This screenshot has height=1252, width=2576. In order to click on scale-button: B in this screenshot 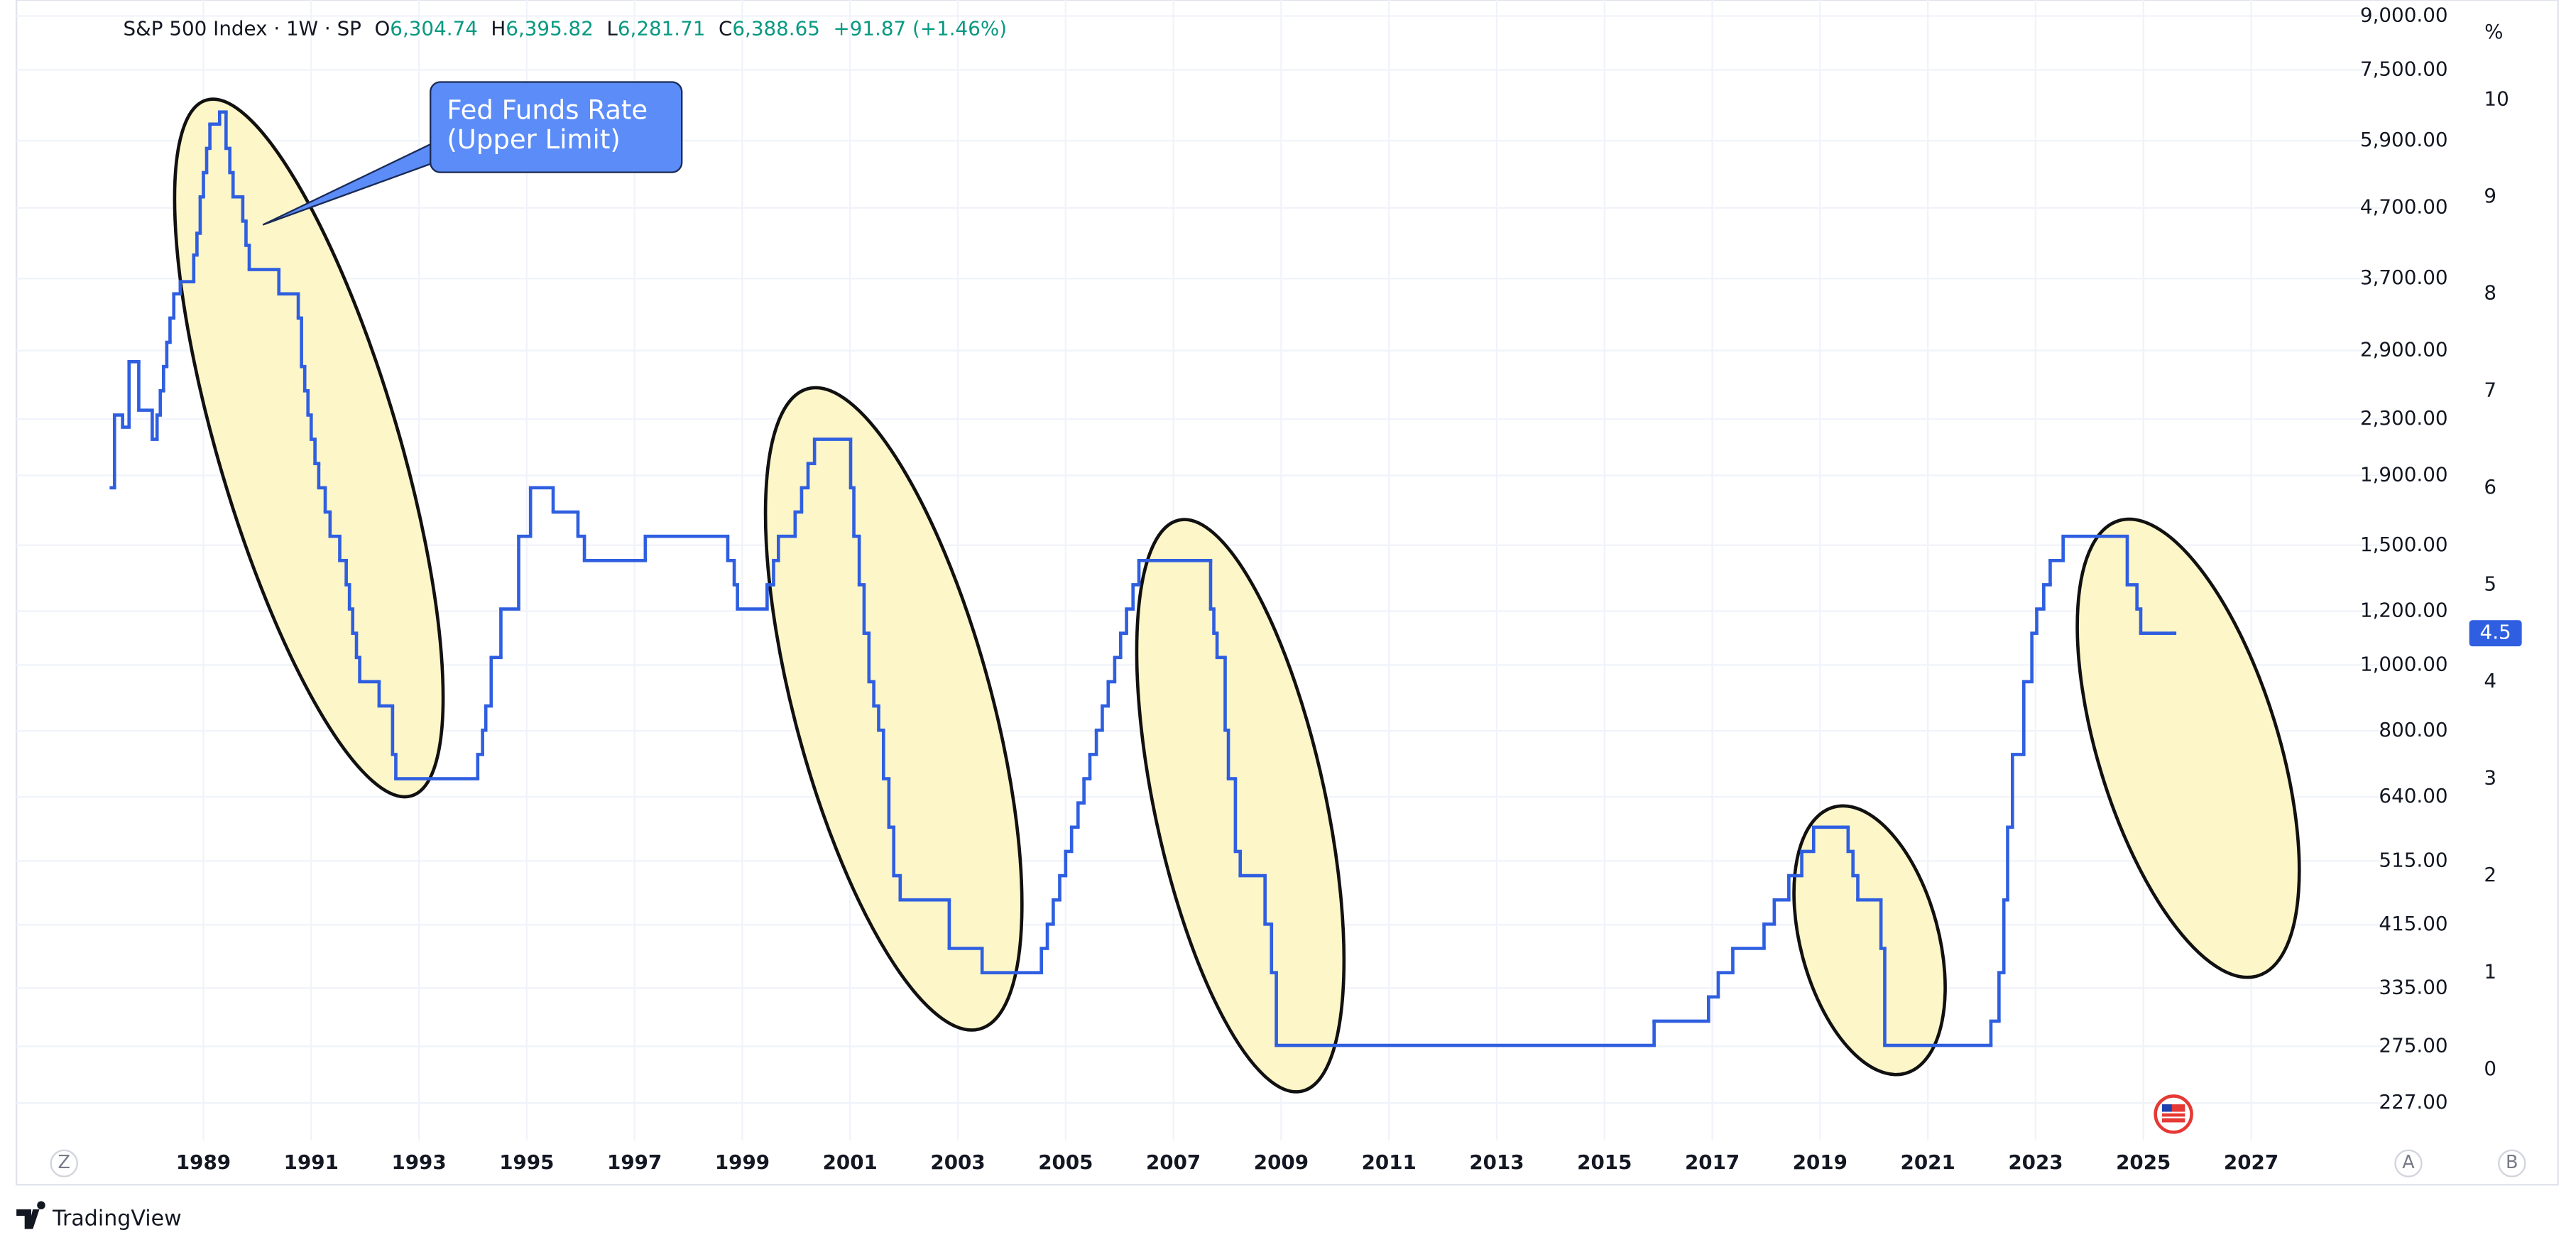, I will do `click(2512, 1161)`.